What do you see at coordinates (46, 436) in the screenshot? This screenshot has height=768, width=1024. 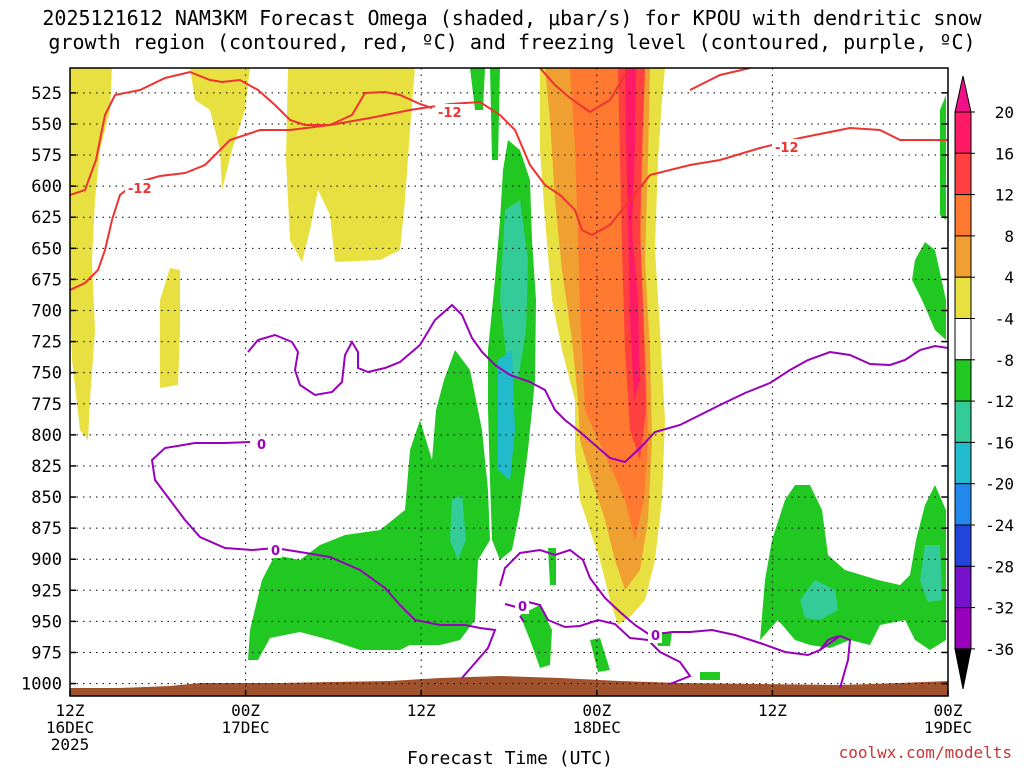 I see `y-tick-label: 800` at bounding box center [46, 436].